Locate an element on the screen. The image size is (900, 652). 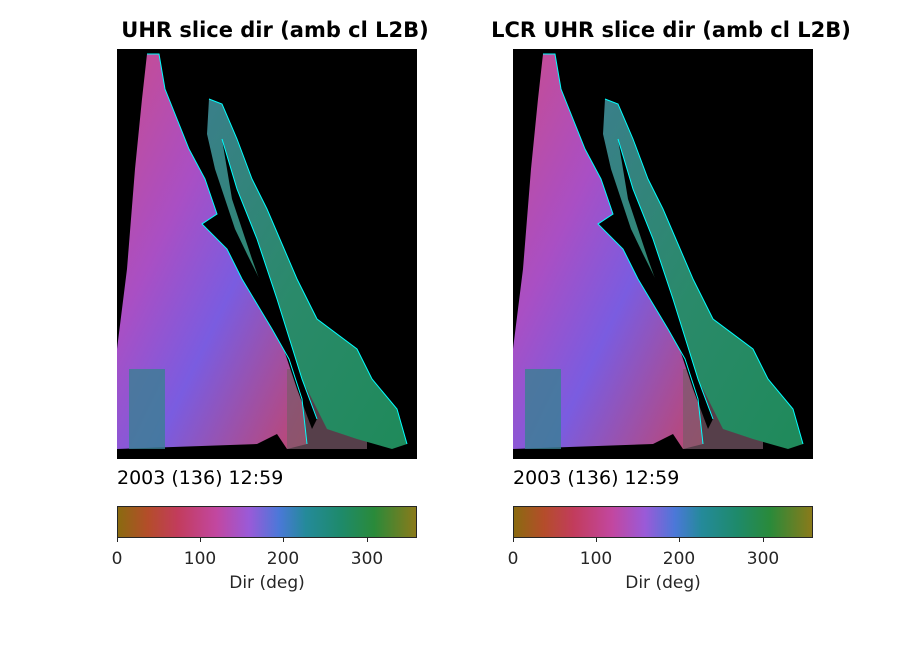
plot-title: UHR slice dir (amb cl L2B) is located at coordinates (275, 30).